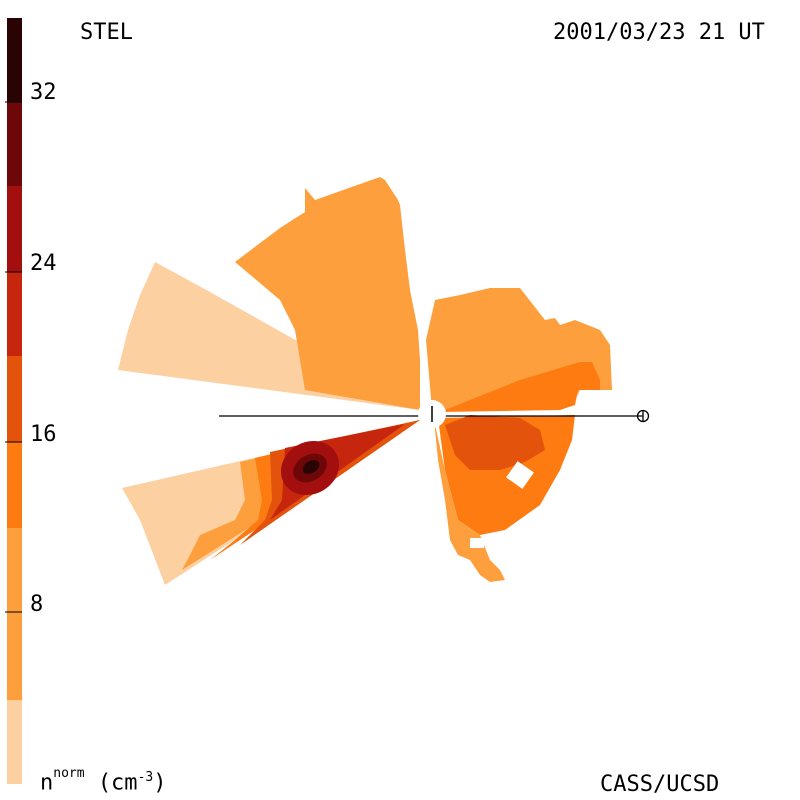  Describe the element at coordinates (47, 783) in the screenshot. I see `quantity-symbol: n` at that location.